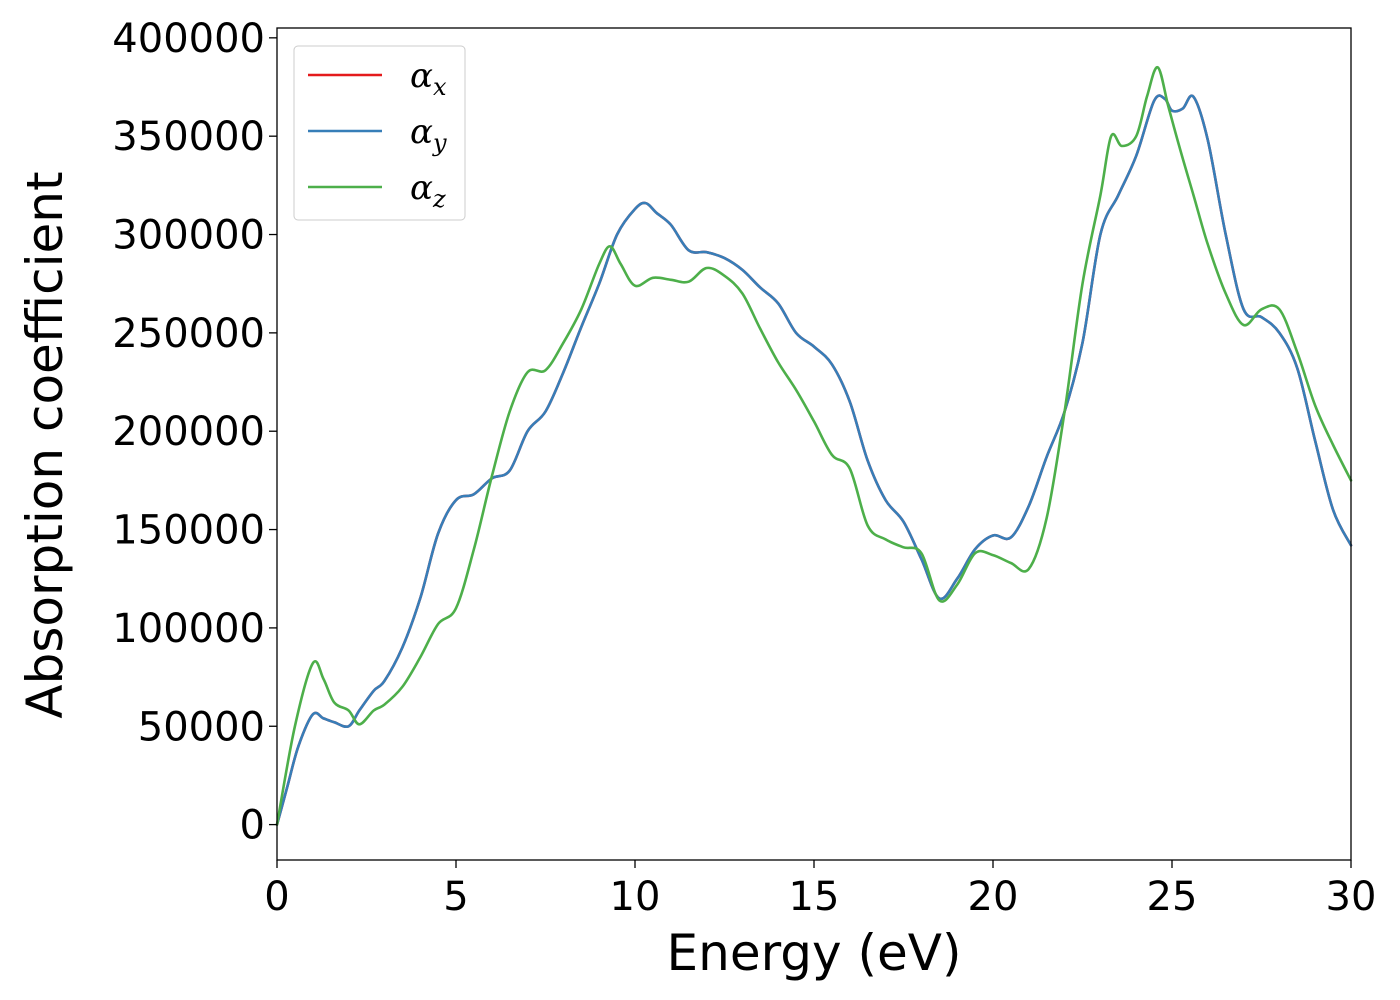 This screenshot has height=1000, width=1400. I want to click on x-tick-label: 5, so click(455, 897).